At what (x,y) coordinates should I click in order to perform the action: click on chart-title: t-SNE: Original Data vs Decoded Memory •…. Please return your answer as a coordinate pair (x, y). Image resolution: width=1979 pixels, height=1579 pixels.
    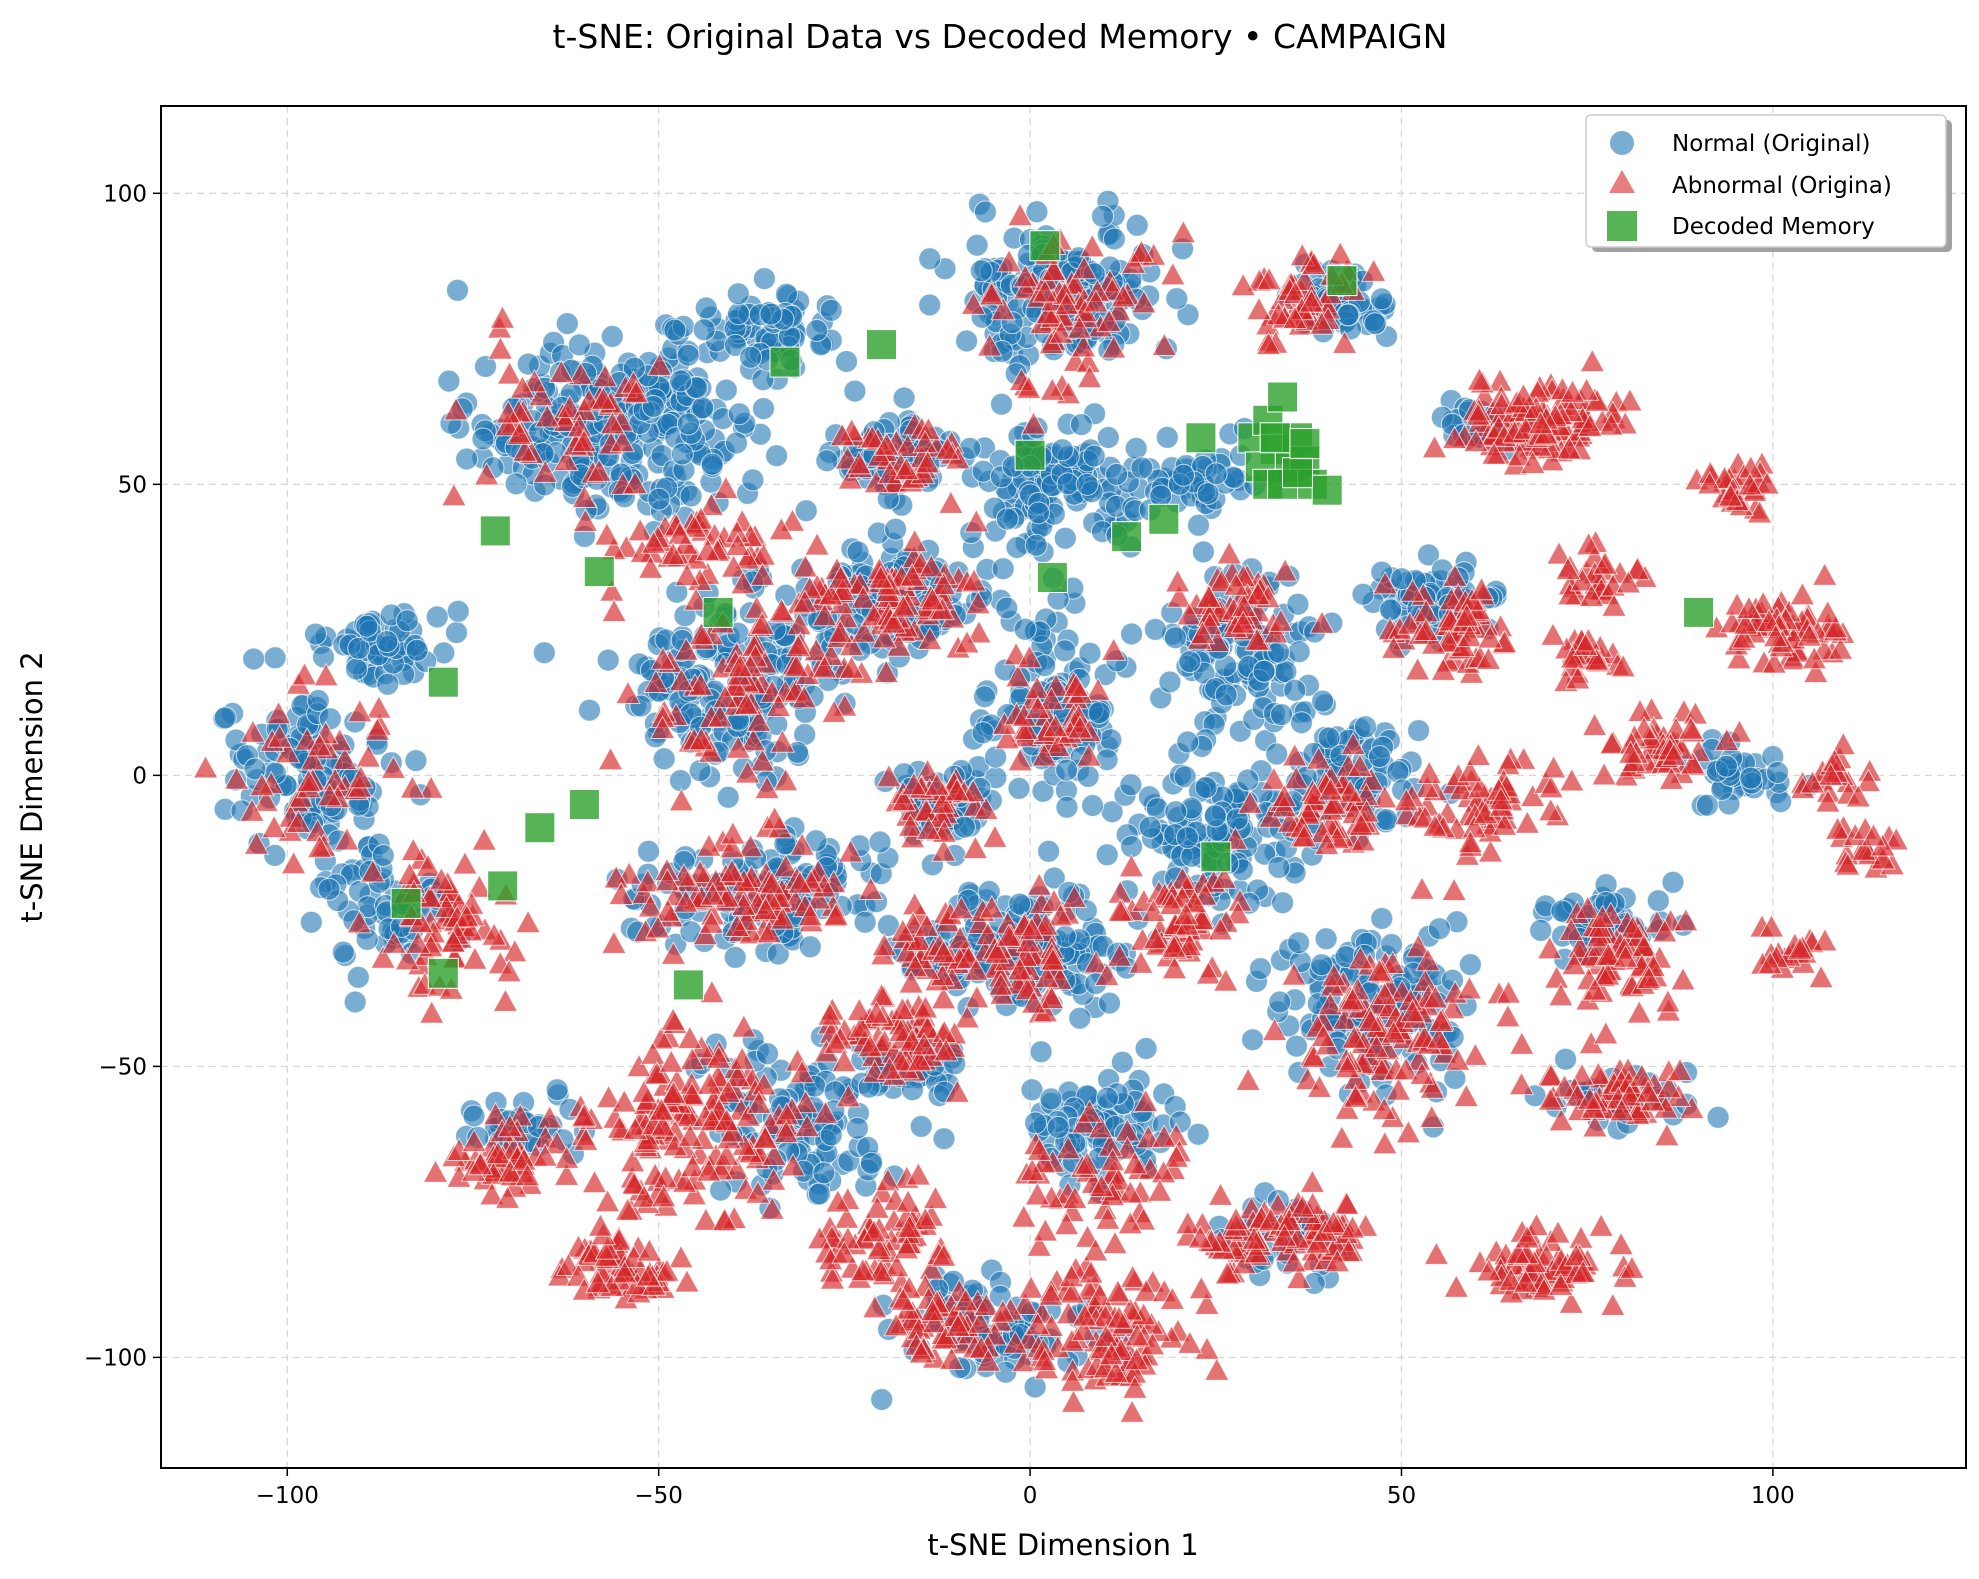
    Looking at the image, I should click on (1000, 36).